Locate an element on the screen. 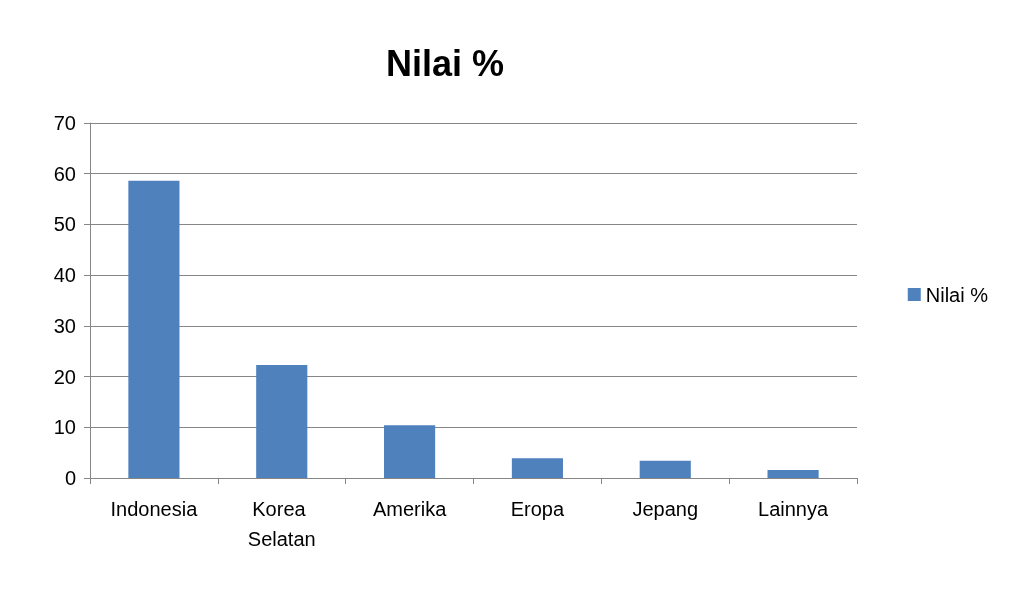 The image size is (1011, 589). y-tick-label: 20 is located at coordinates (64, 376).